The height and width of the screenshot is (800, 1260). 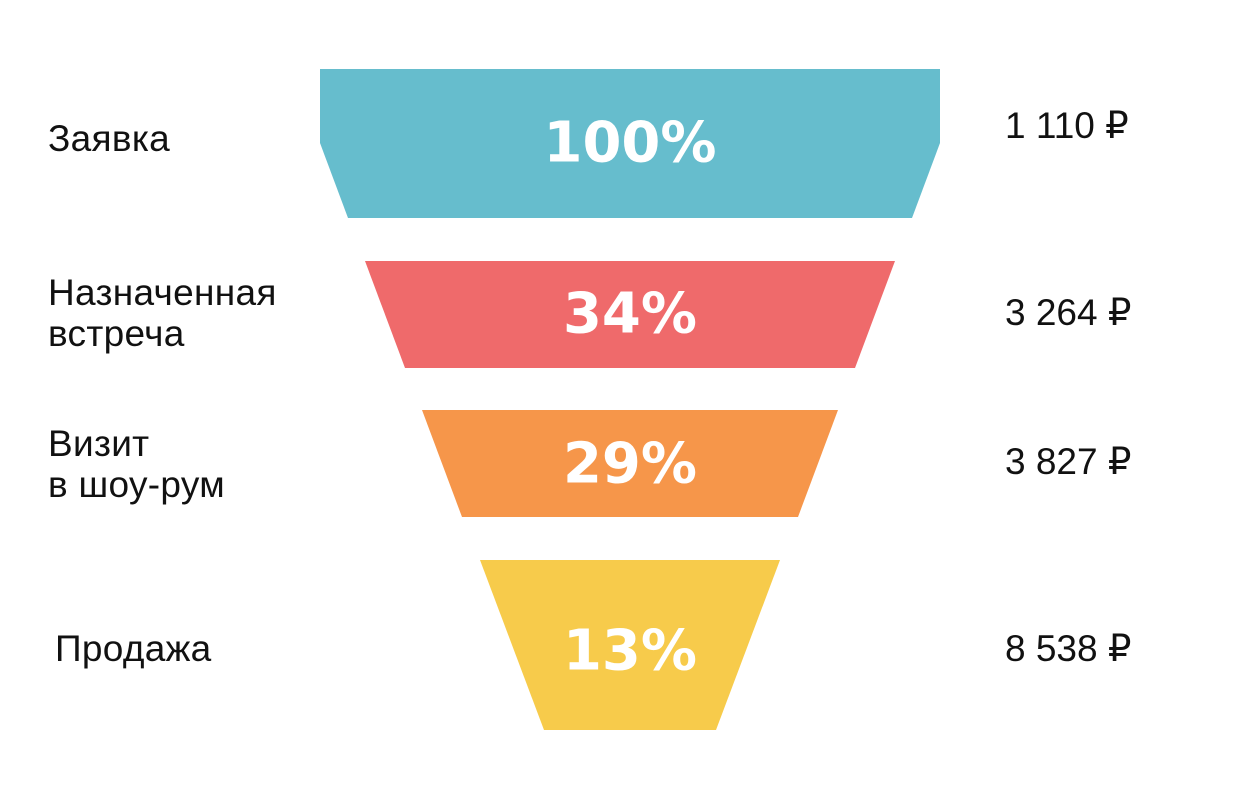 What do you see at coordinates (109, 138) in the screenshot?
I see `stage-label-application: Заявка` at bounding box center [109, 138].